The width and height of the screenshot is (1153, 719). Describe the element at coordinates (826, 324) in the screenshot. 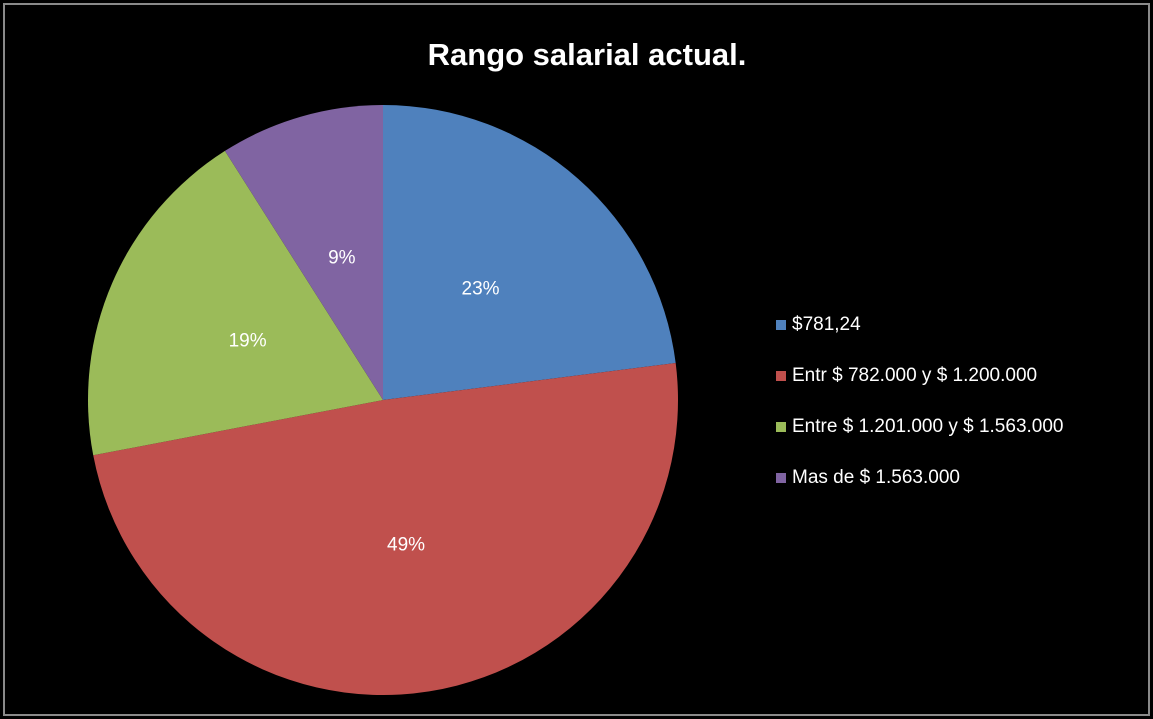

I see `legend-label: $781,24` at that location.